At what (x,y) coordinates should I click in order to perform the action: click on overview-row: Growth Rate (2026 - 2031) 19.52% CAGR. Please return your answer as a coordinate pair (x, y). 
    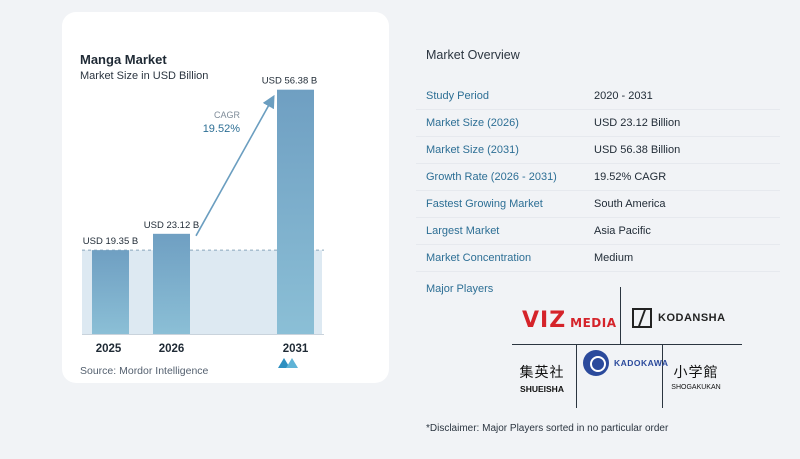
    Looking at the image, I should click on (598, 177).